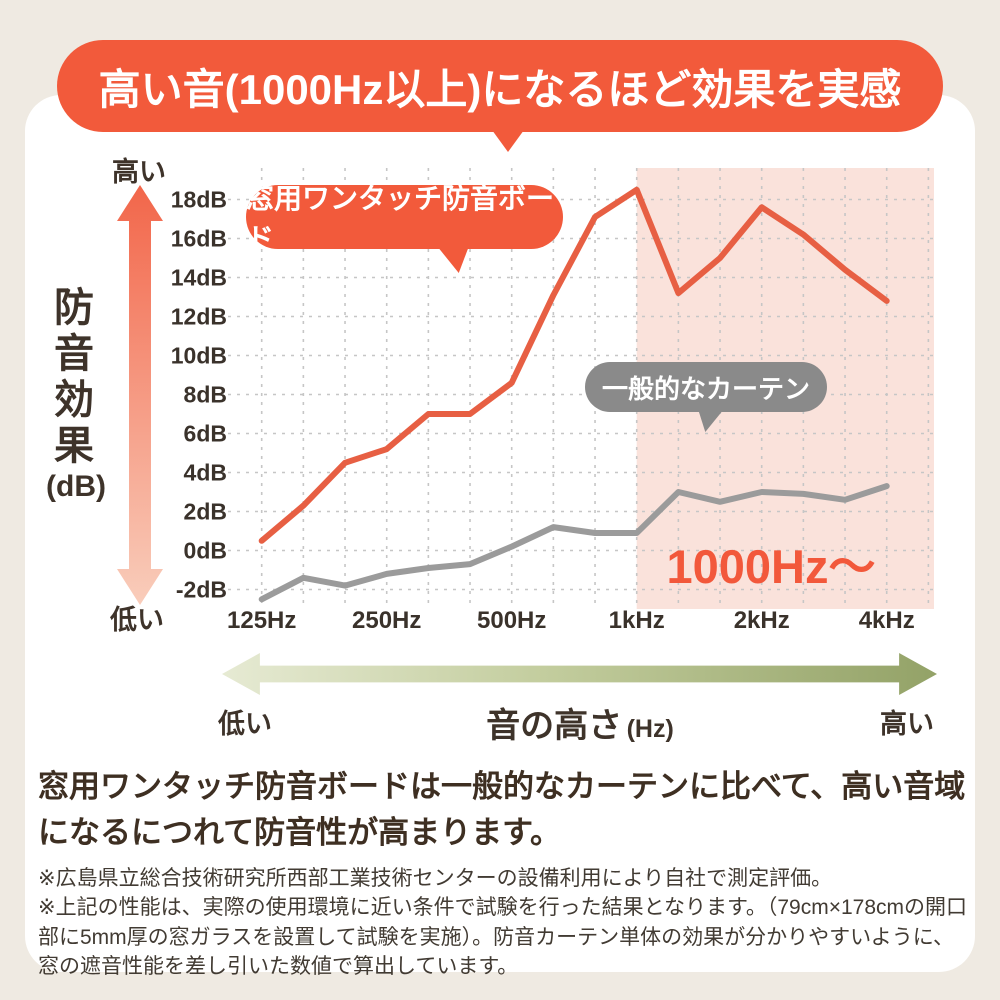  I want to click on page-title: 高い音(1000Hz以上)になるほど効果を実感, so click(500, 89).